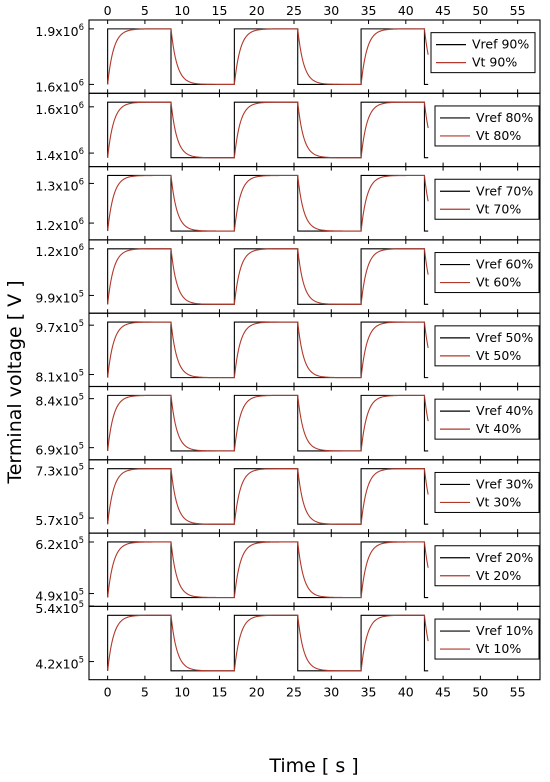 This screenshot has width=550, height=782. I want to click on y-tick-label: 8.4x10⁵, so click(59, 401).